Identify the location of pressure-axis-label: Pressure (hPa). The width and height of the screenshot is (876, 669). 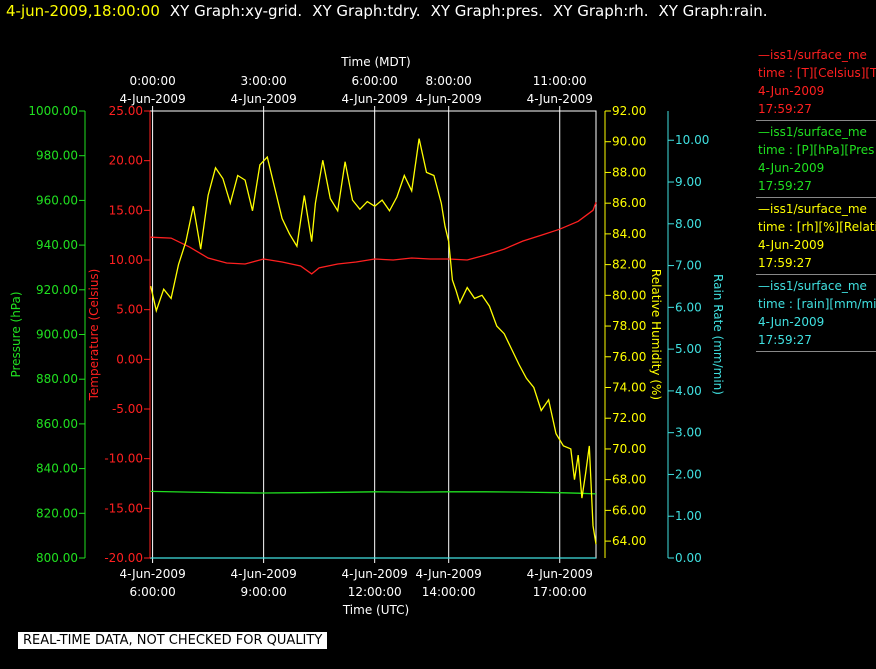
(16, 334).